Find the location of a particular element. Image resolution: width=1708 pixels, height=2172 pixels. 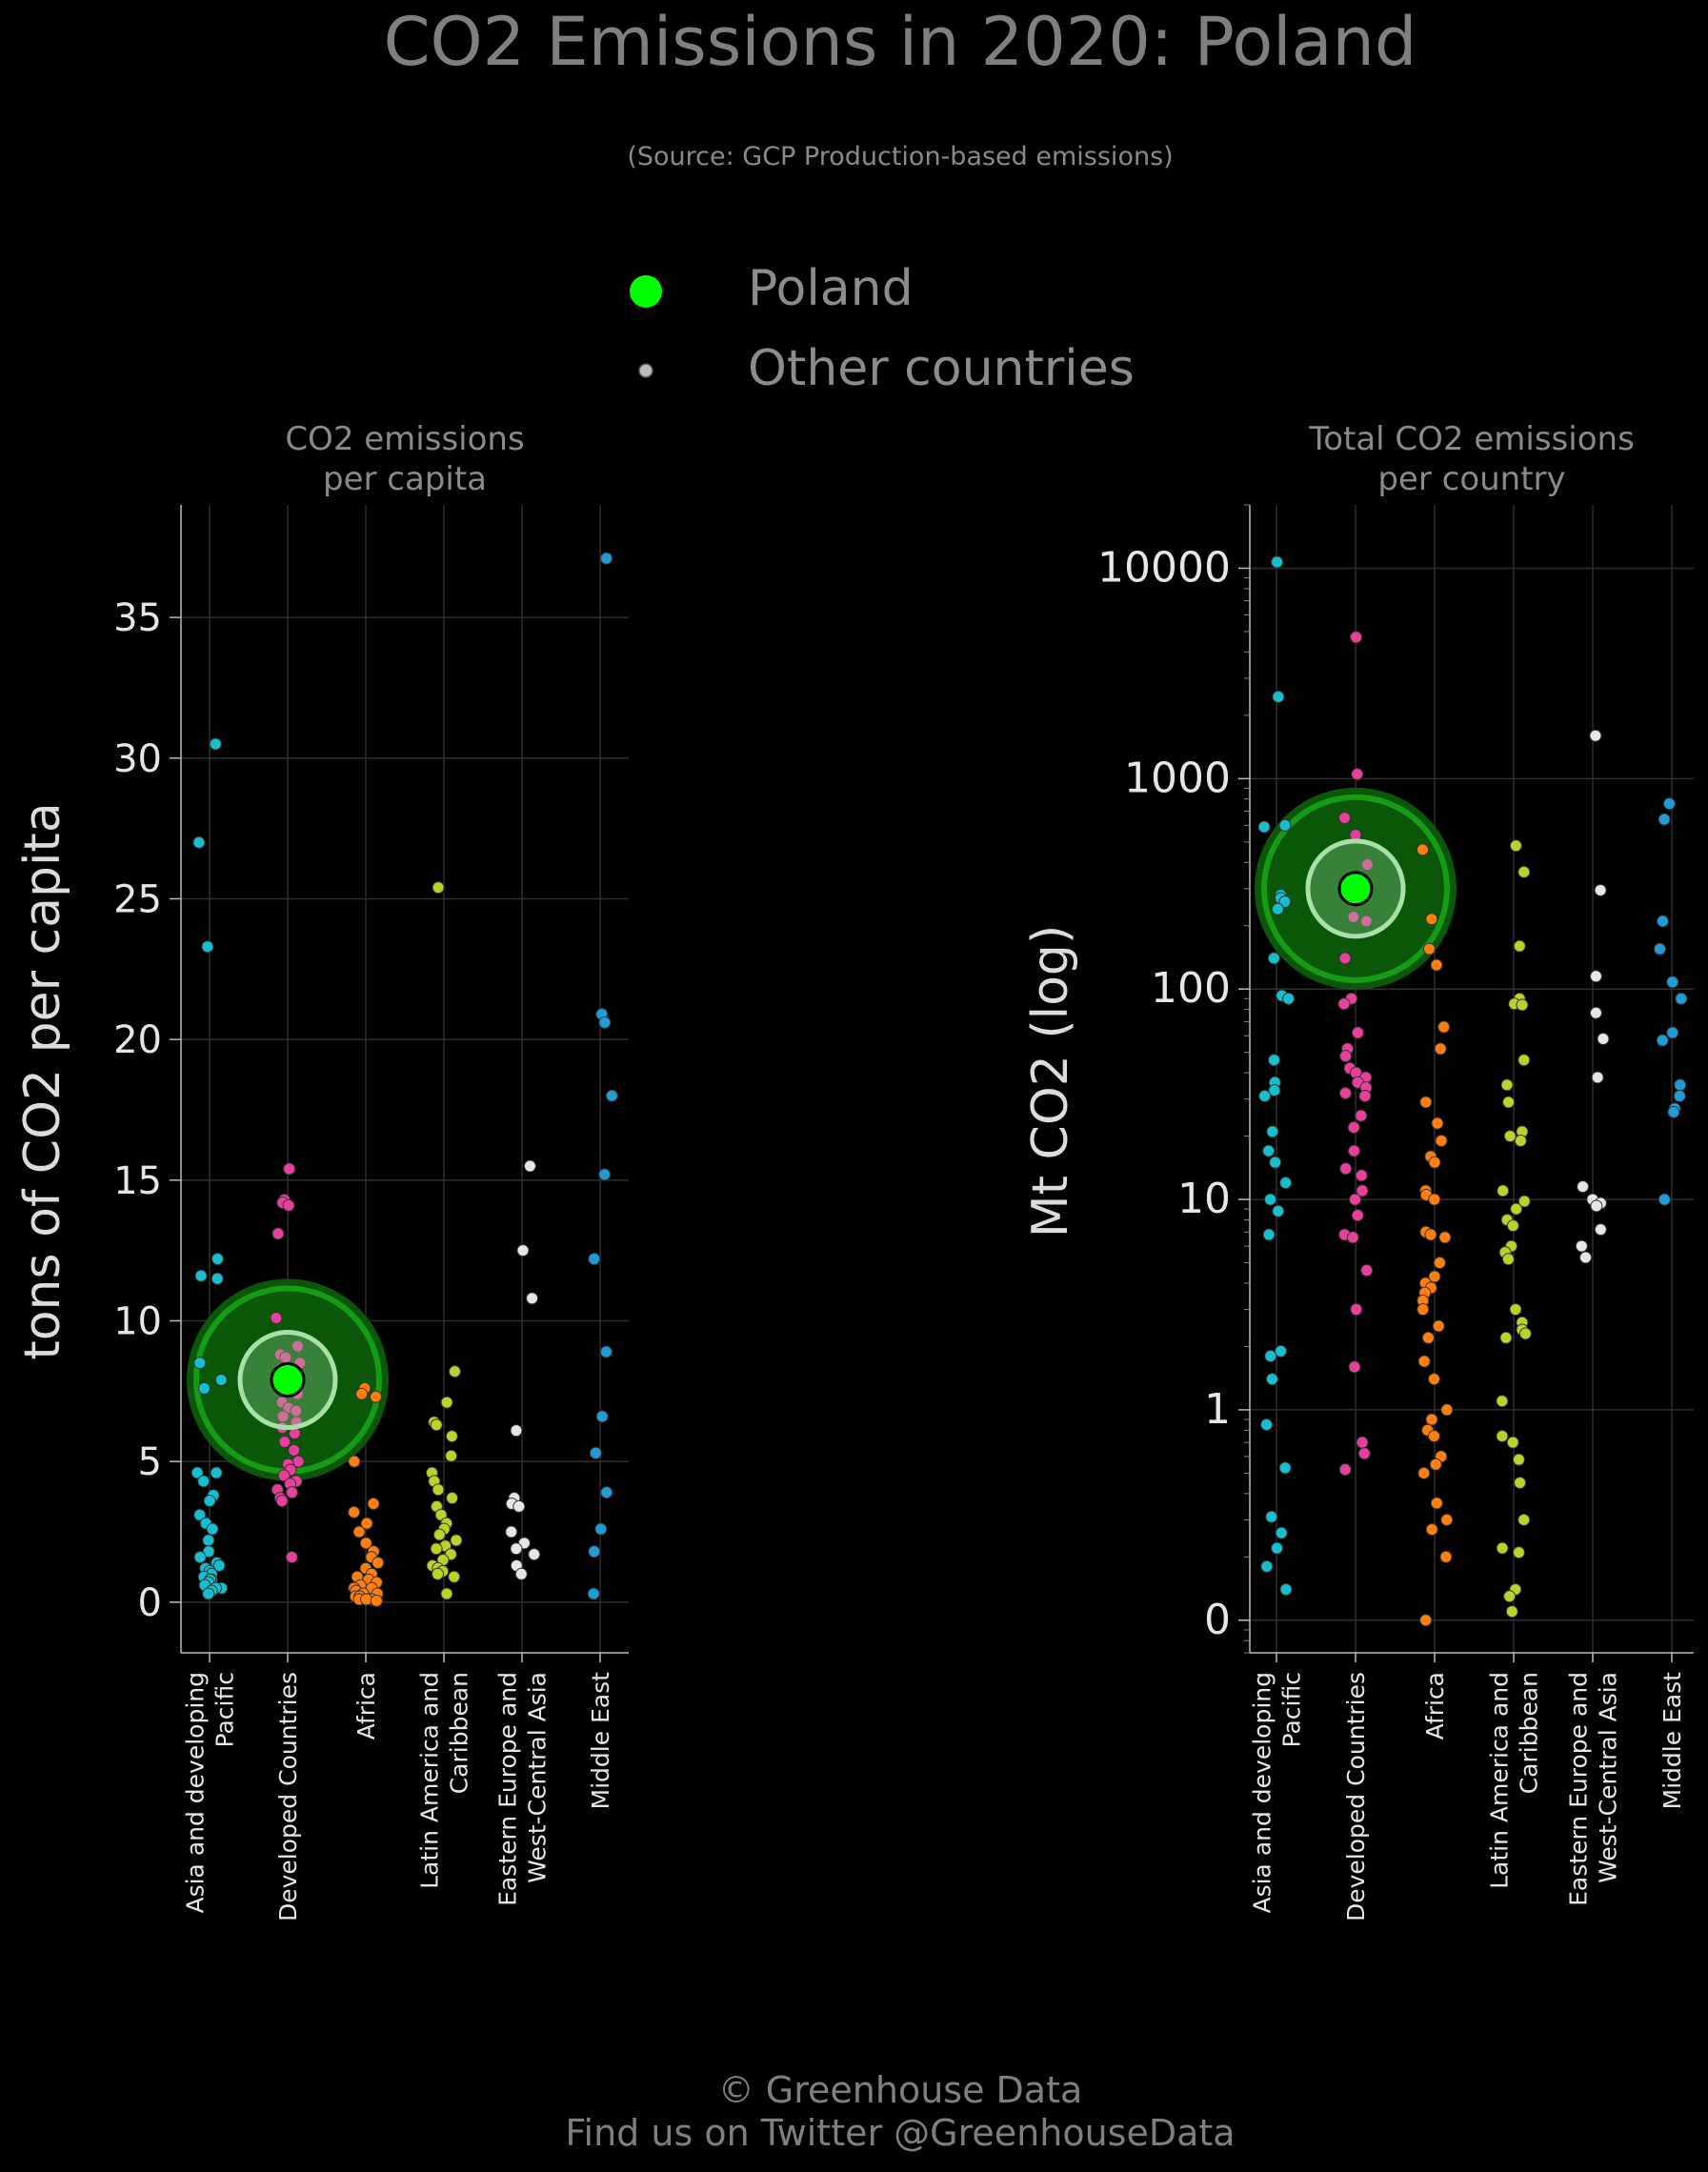

x-tick-label: Asia and developingPacific is located at coordinates (1278, 1793).